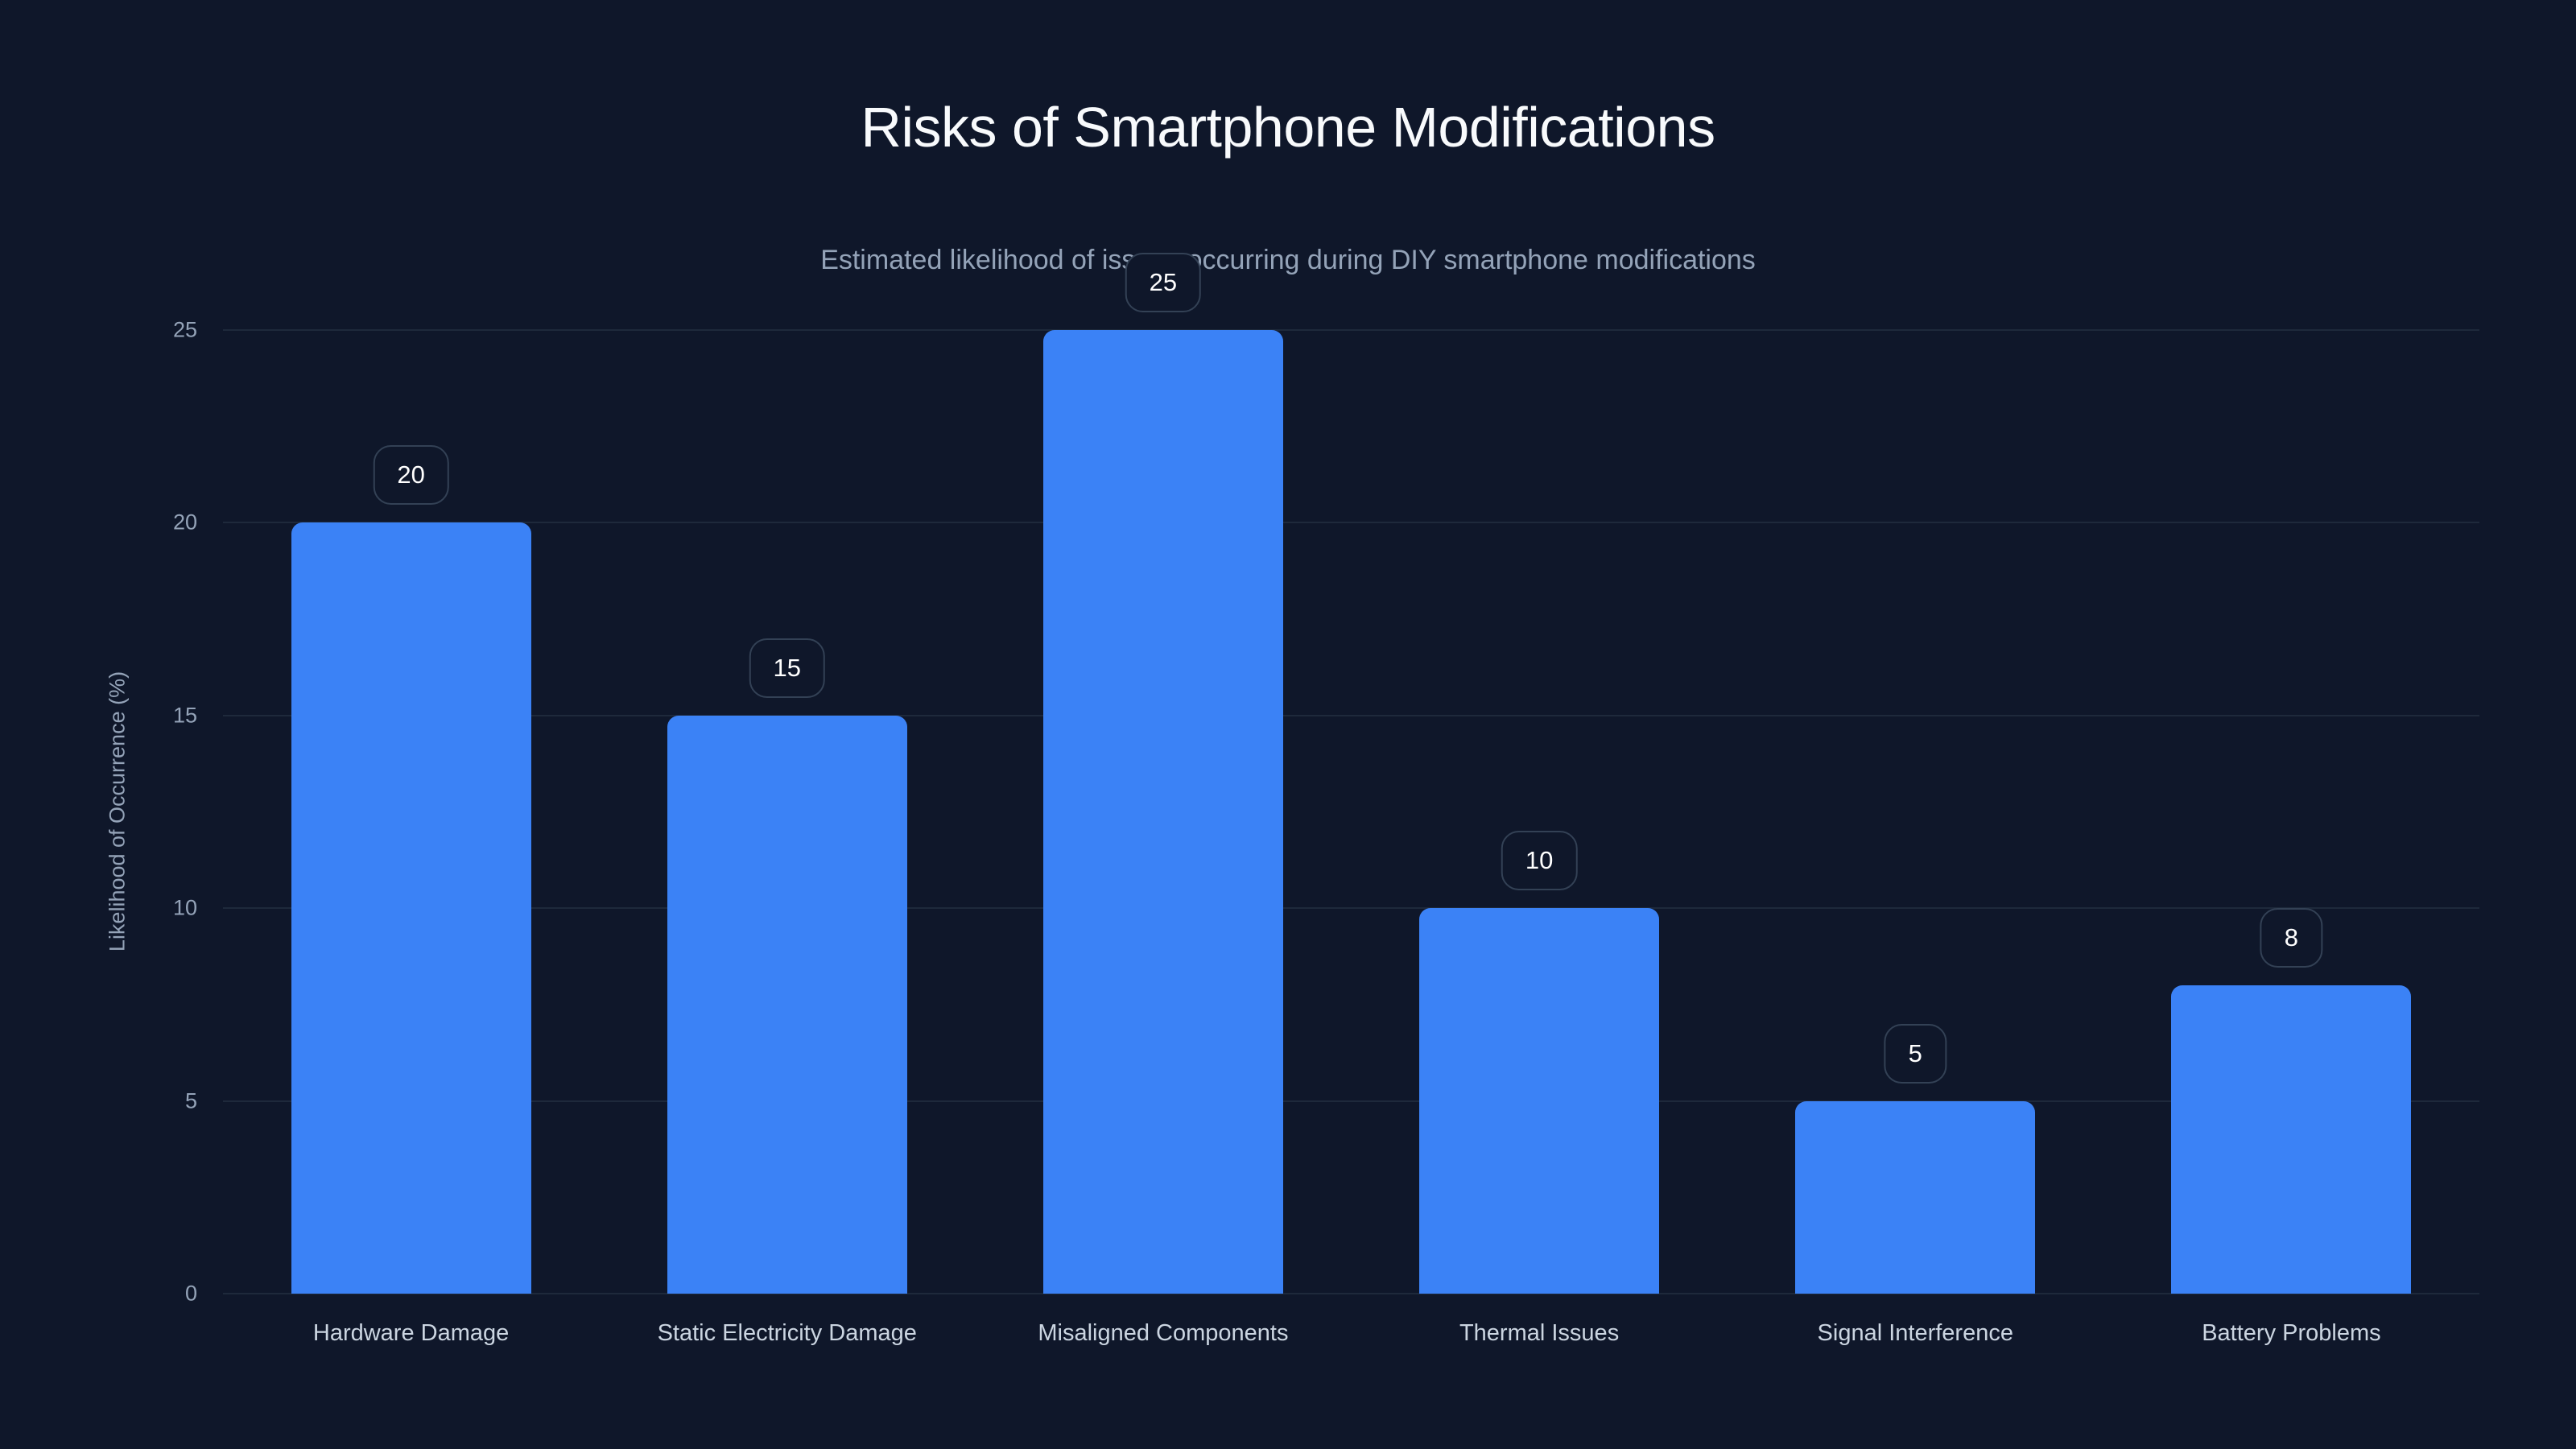 This screenshot has height=1449, width=2576. I want to click on value-label: 20, so click(411, 475).